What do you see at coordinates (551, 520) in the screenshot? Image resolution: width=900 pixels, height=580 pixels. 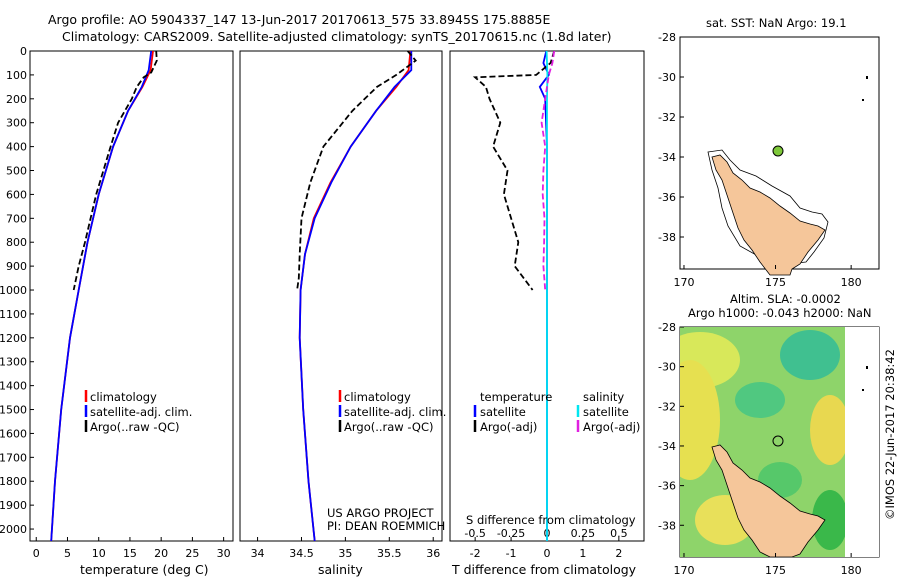 I see `s-difference-label: S difference from climatology` at bounding box center [551, 520].